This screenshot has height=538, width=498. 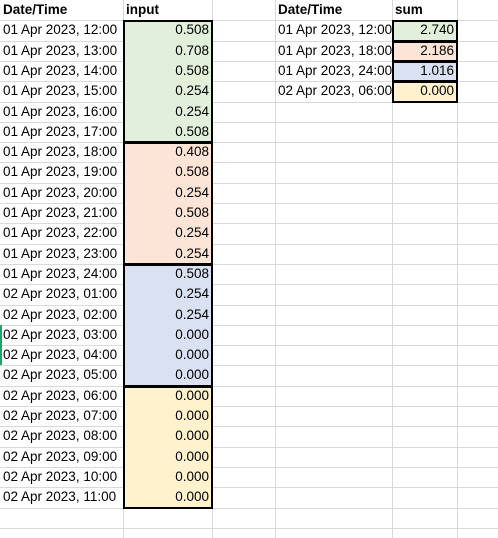 What do you see at coordinates (437, 29) in the screenshot?
I see `sum-value-cell: 2.740` at bounding box center [437, 29].